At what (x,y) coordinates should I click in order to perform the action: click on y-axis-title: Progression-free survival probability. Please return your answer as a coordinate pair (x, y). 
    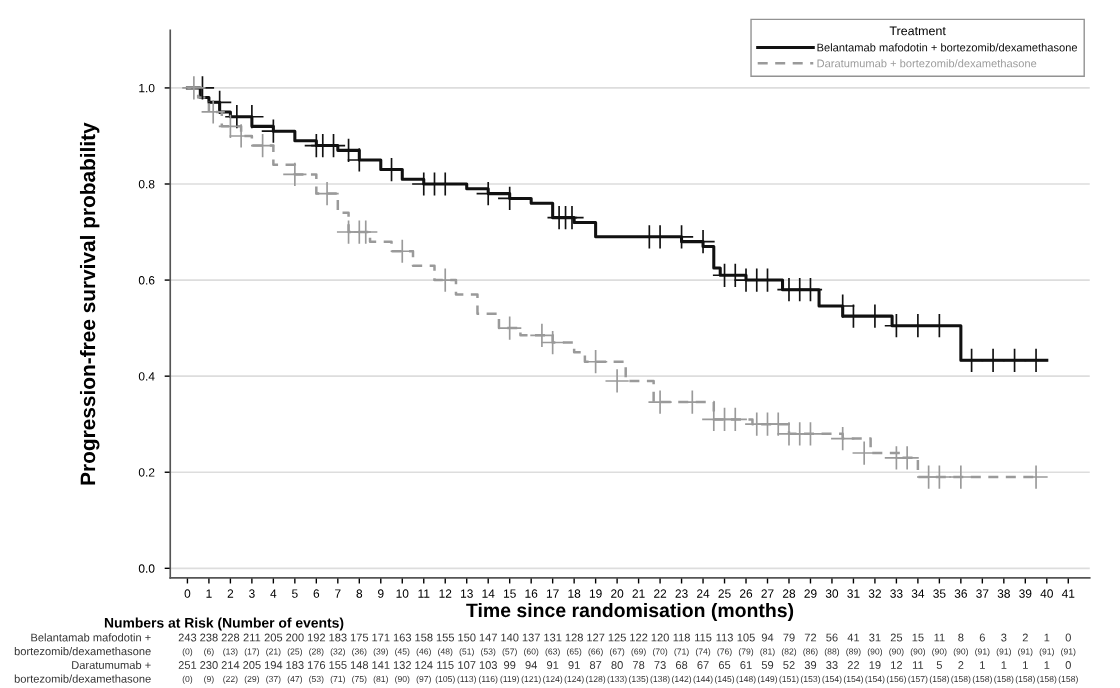
    Looking at the image, I should click on (89, 303).